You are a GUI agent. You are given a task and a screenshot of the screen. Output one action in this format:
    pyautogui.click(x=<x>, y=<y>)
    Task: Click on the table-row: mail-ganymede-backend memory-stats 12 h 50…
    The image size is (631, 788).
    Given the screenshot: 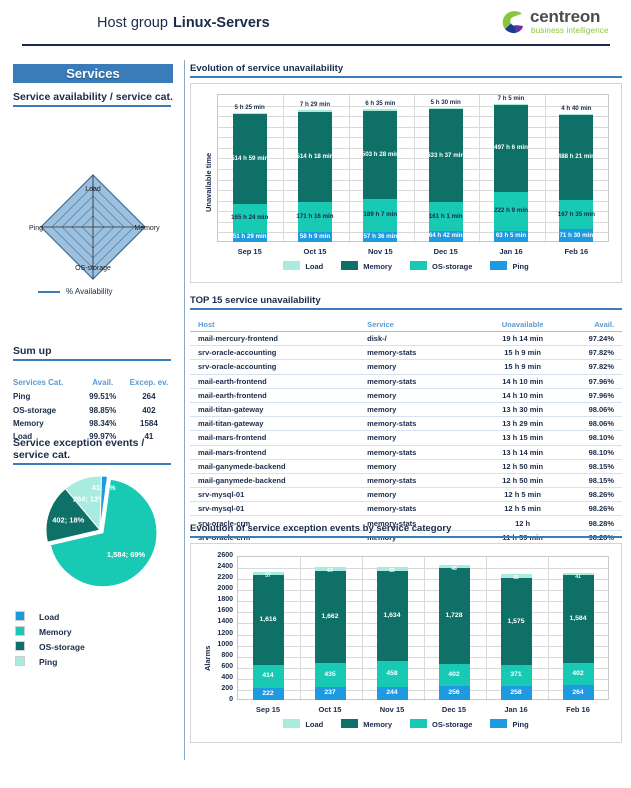 What is the action you would take?
    pyautogui.click(x=406, y=481)
    